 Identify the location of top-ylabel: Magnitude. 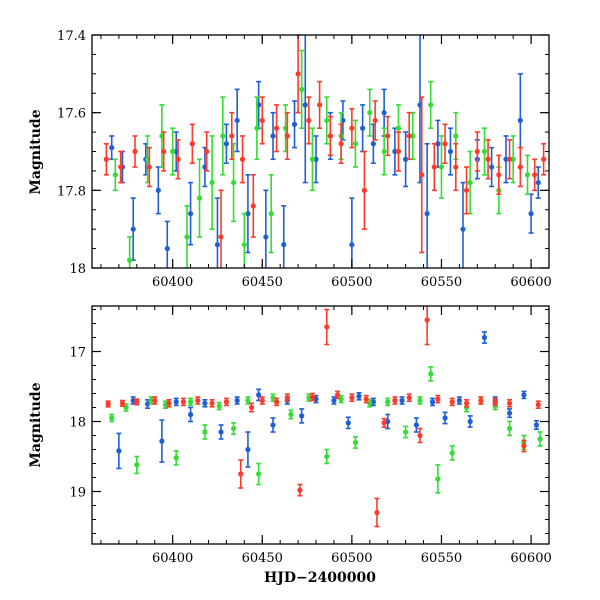
(36, 151).